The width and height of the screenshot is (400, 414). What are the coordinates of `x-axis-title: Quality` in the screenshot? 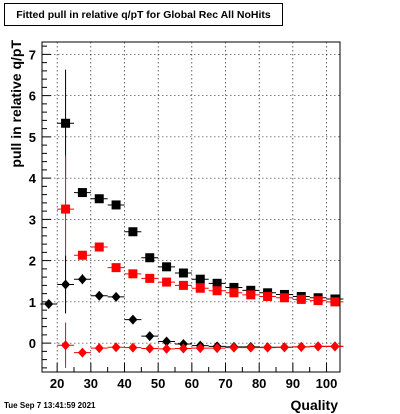 It's located at (315, 405).